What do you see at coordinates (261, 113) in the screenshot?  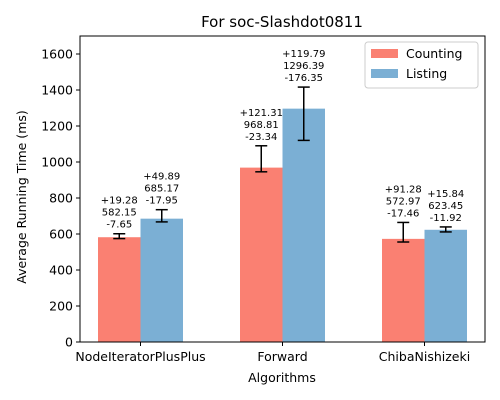 I see `bar-annotation: +121.31` at bounding box center [261, 113].